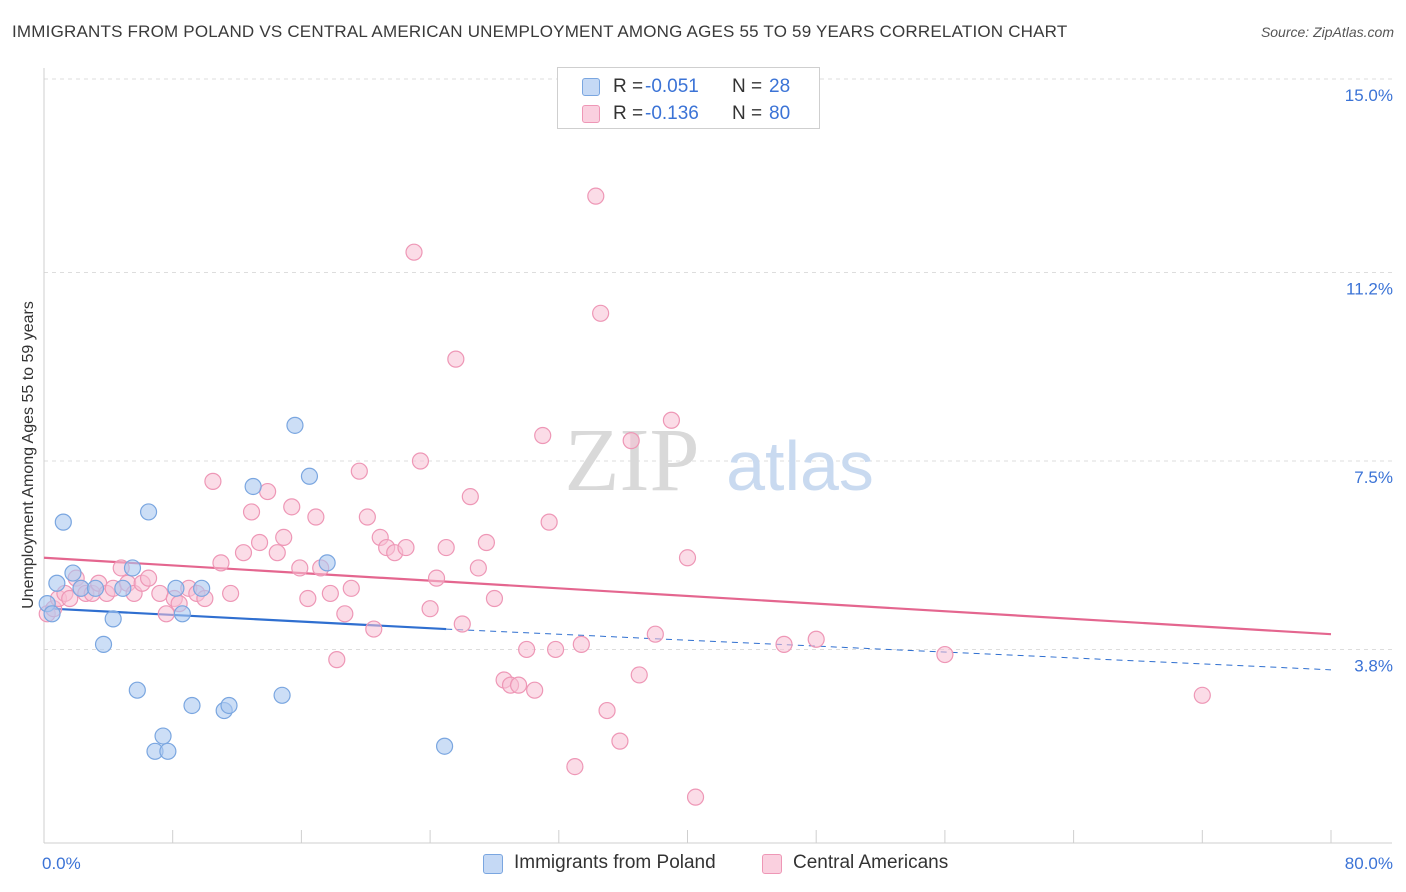 The height and width of the screenshot is (892, 1406). What do you see at coordinates (687, 596) in the screenshot?
I see `trend-line-central-americans` at bounding box center [687, 596].